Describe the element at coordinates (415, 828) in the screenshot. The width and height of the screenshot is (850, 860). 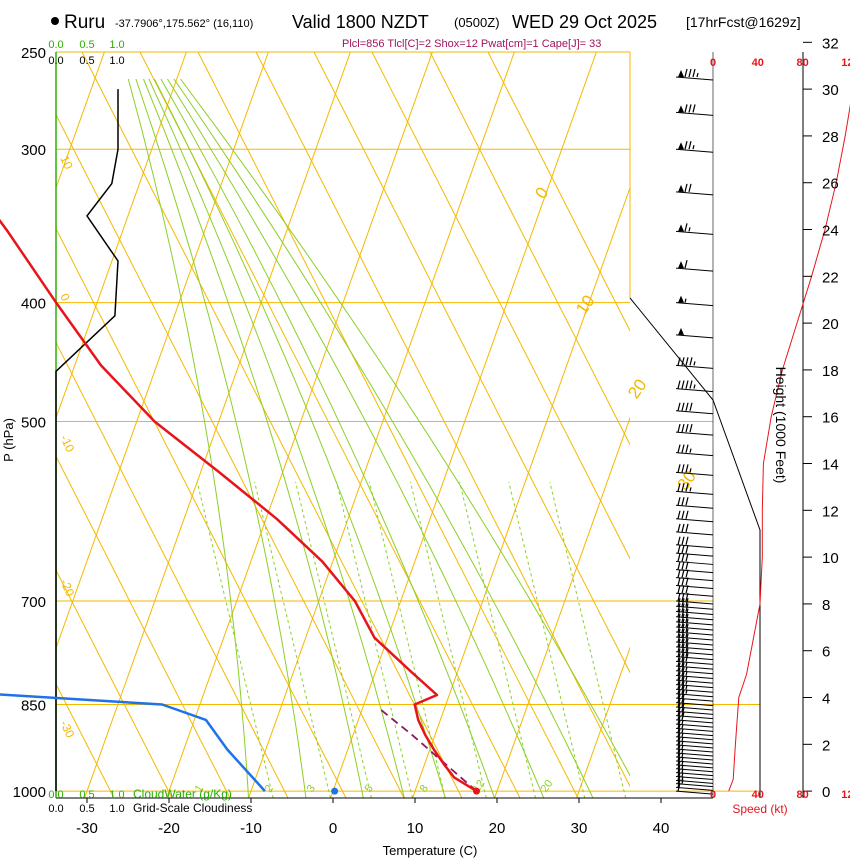
I see `x-tick-label: 10` at that location.